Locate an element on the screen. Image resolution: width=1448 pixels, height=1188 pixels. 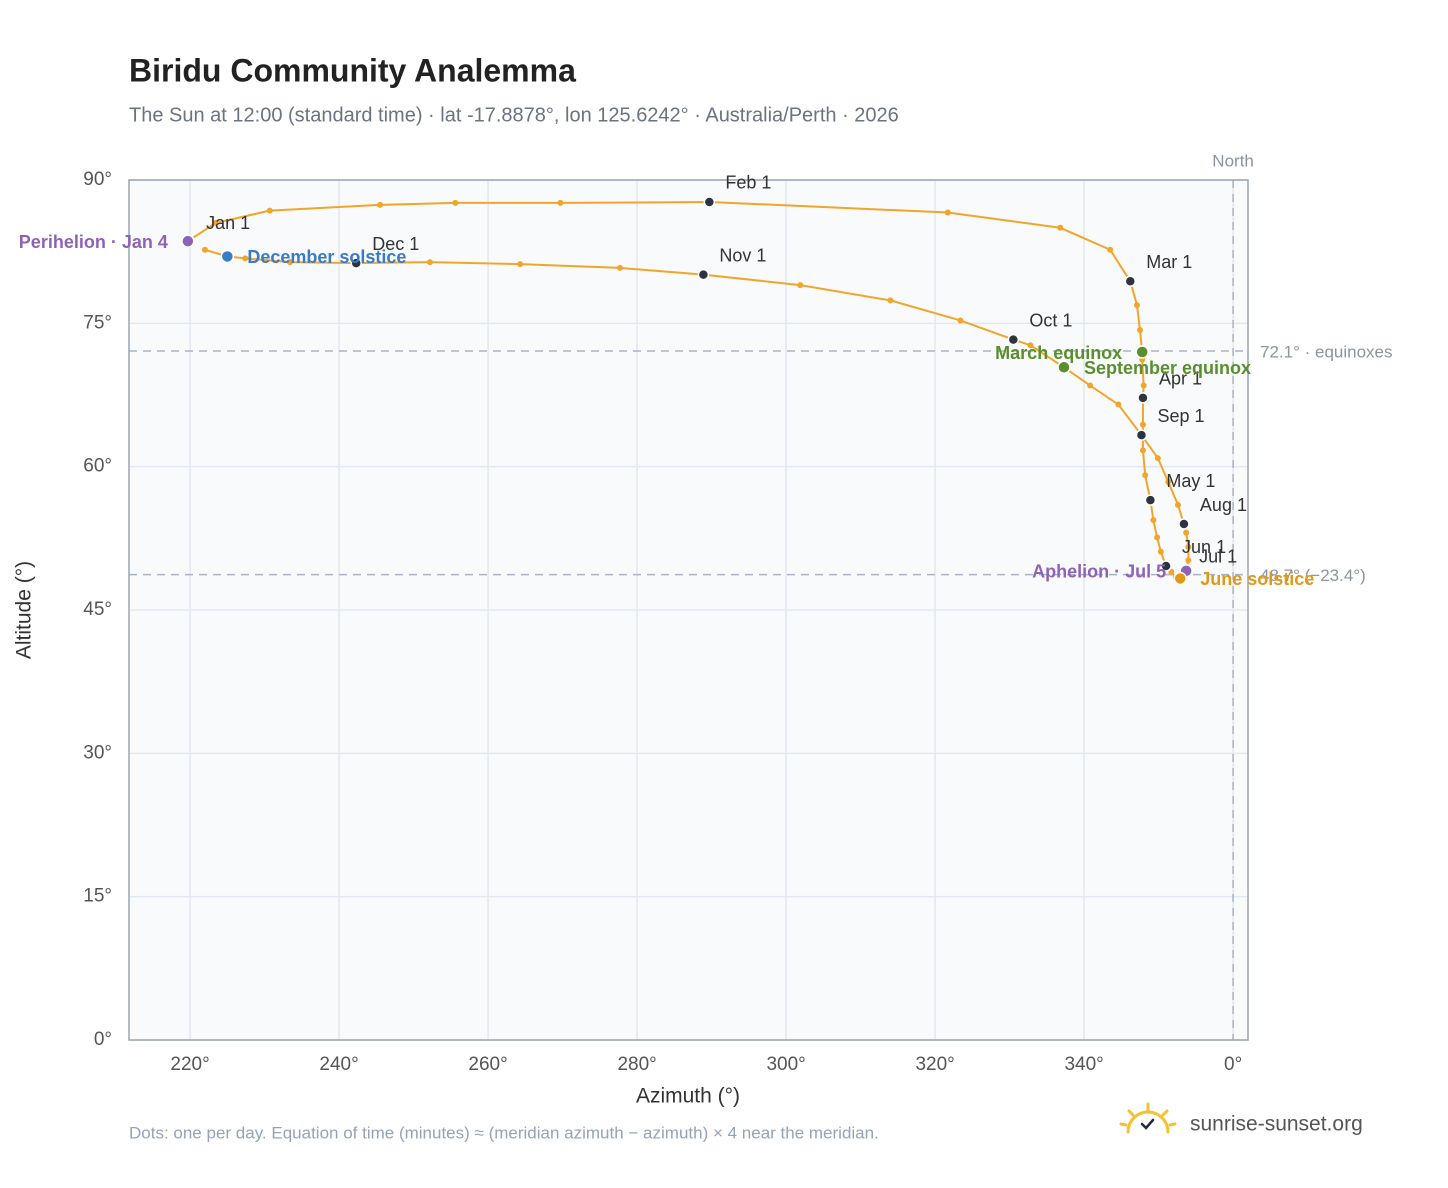
brand-logo is located at coordinates (1148, 1118).